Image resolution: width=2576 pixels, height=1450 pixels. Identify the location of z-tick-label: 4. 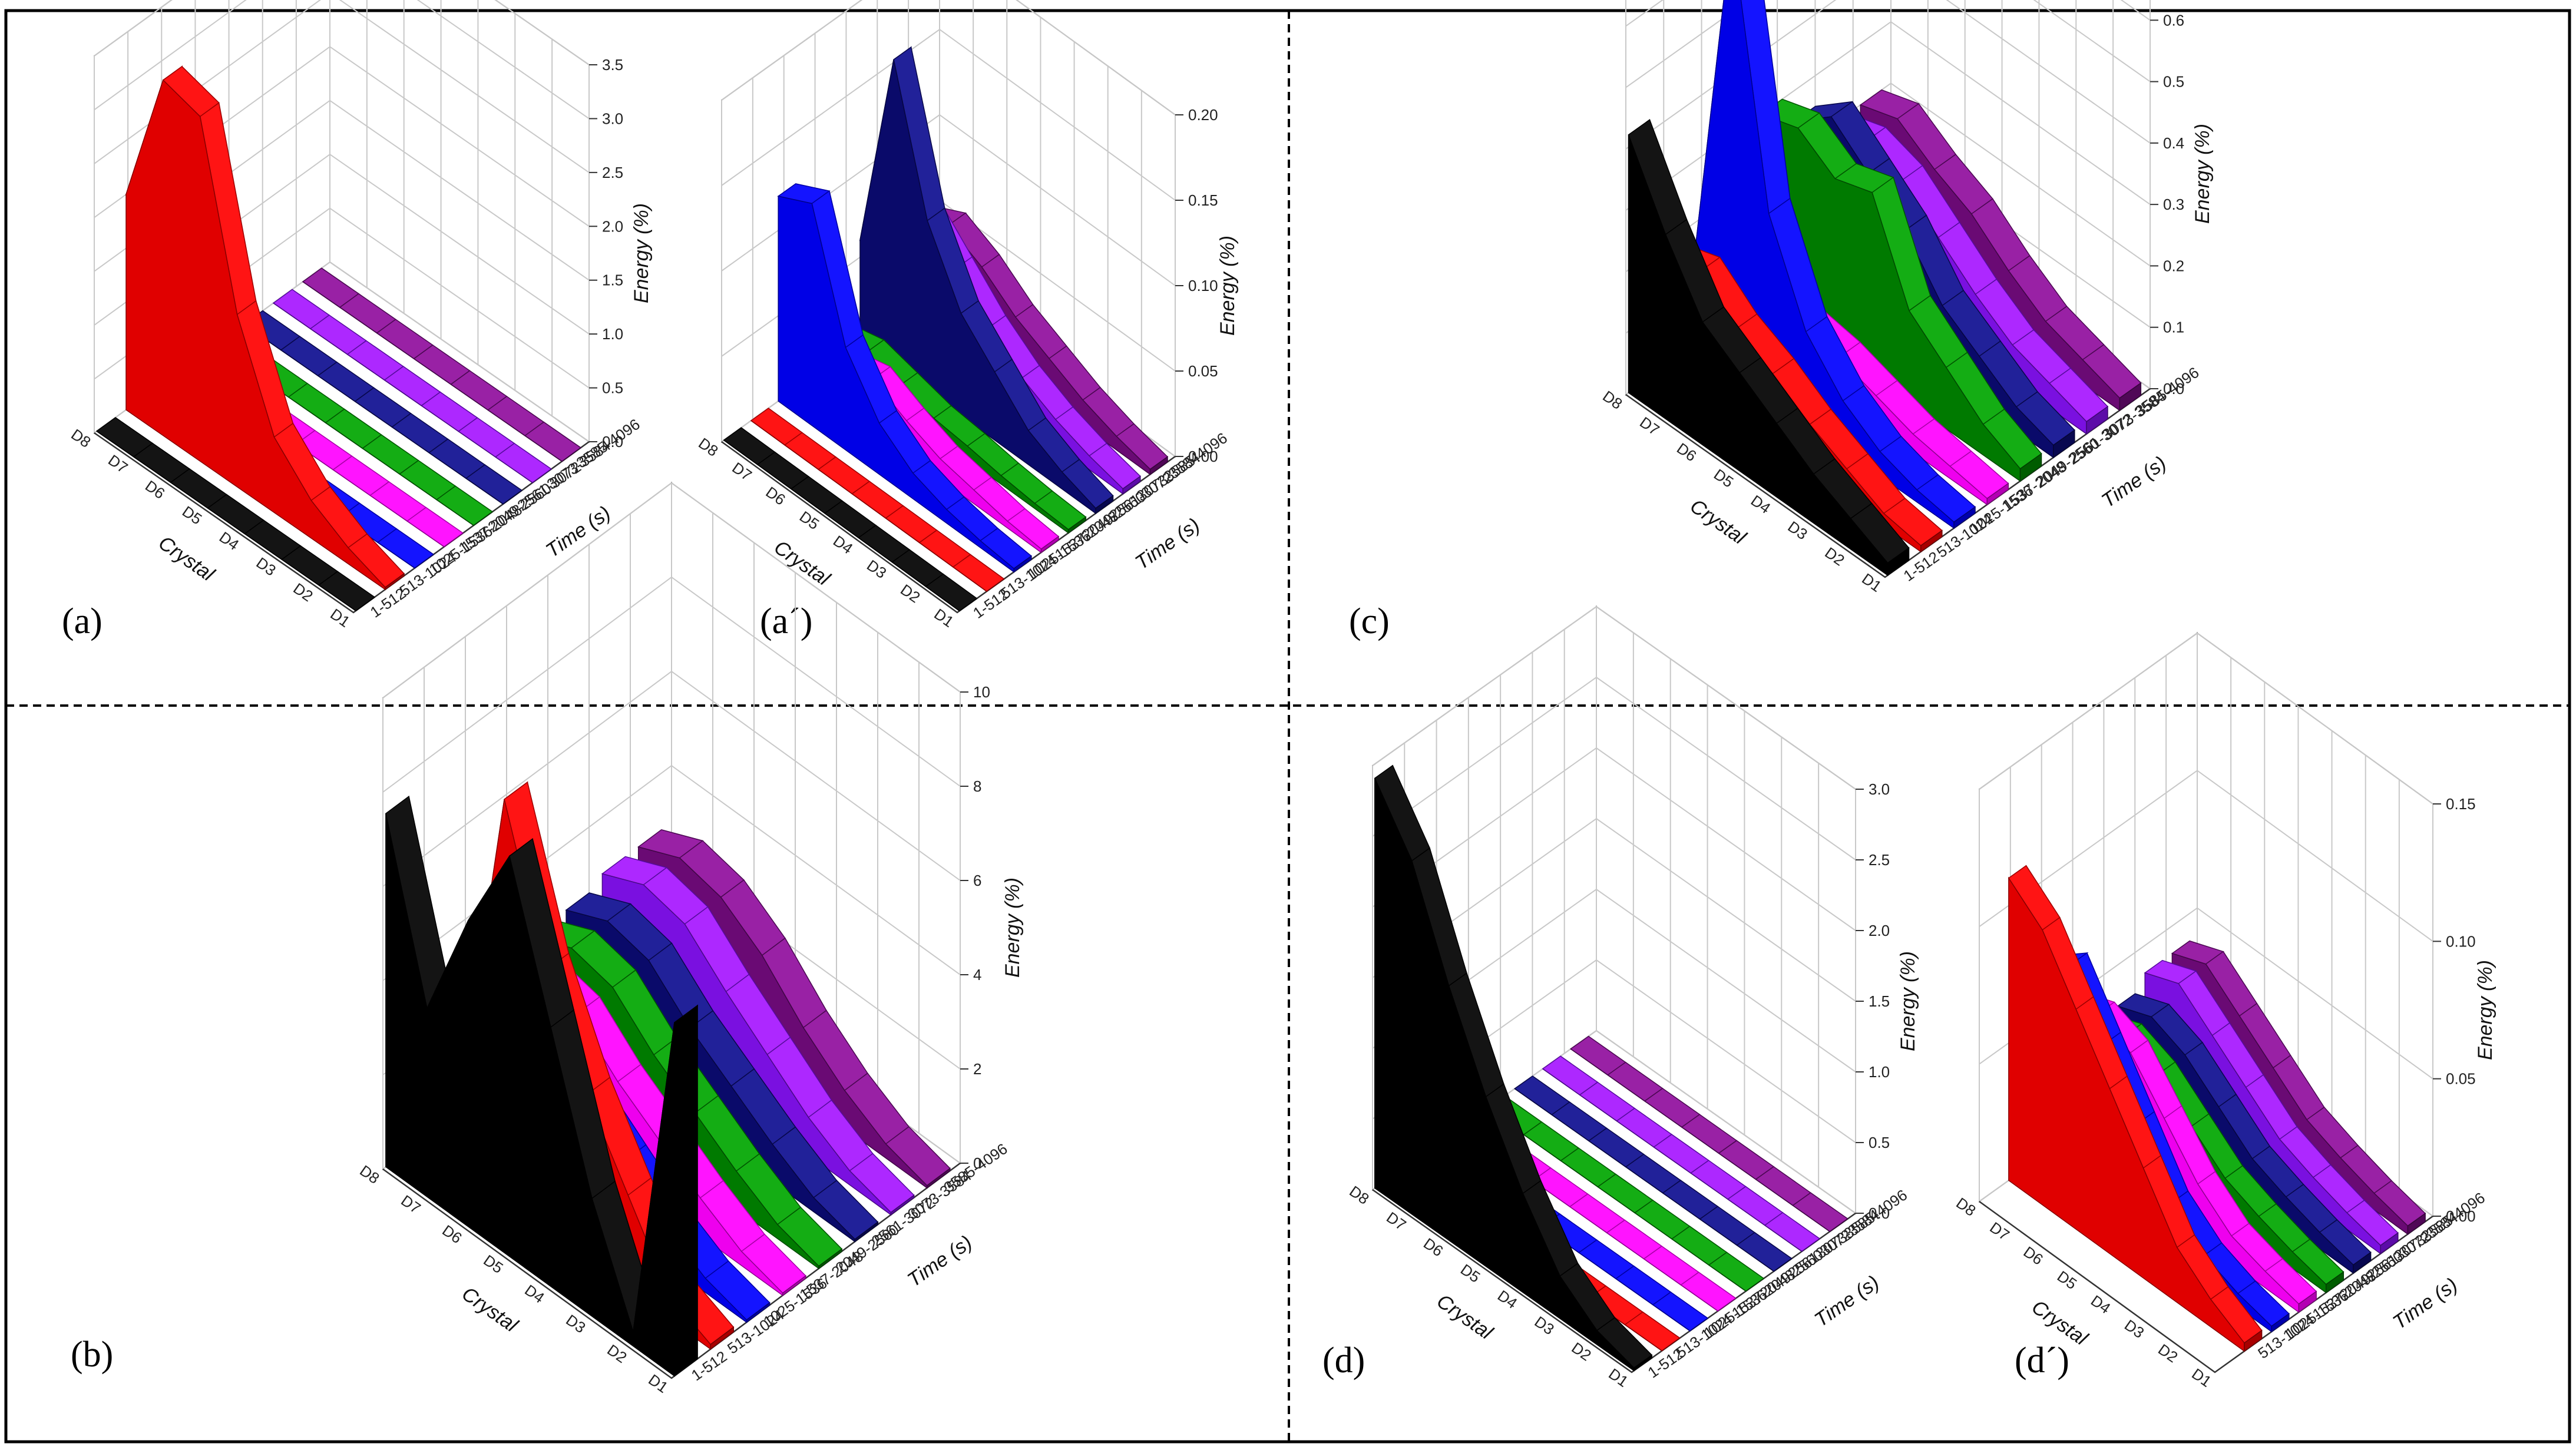
(977, 975).